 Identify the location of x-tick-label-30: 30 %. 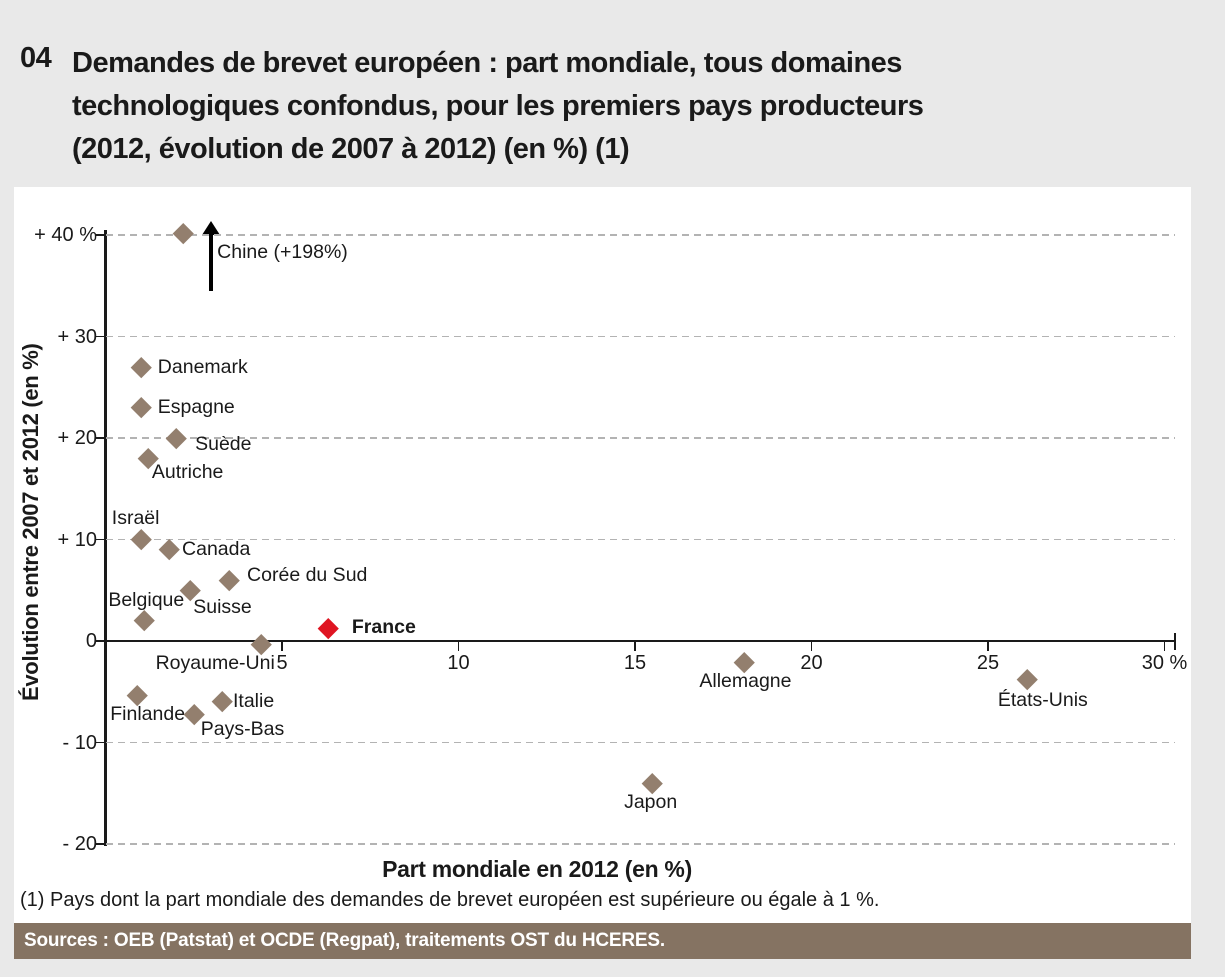
(1164, 663).